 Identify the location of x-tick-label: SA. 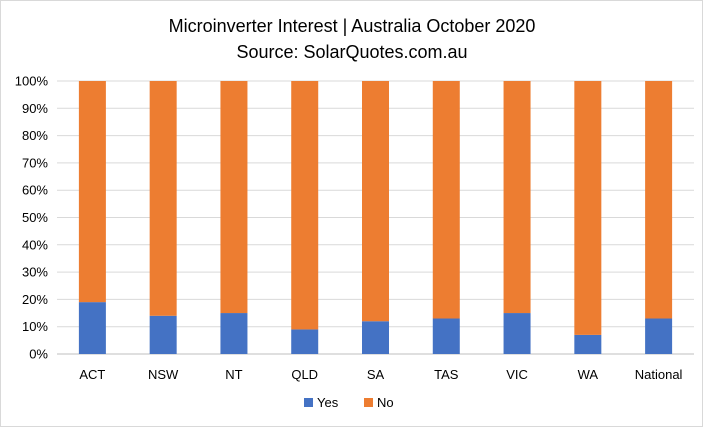
(376, 374).